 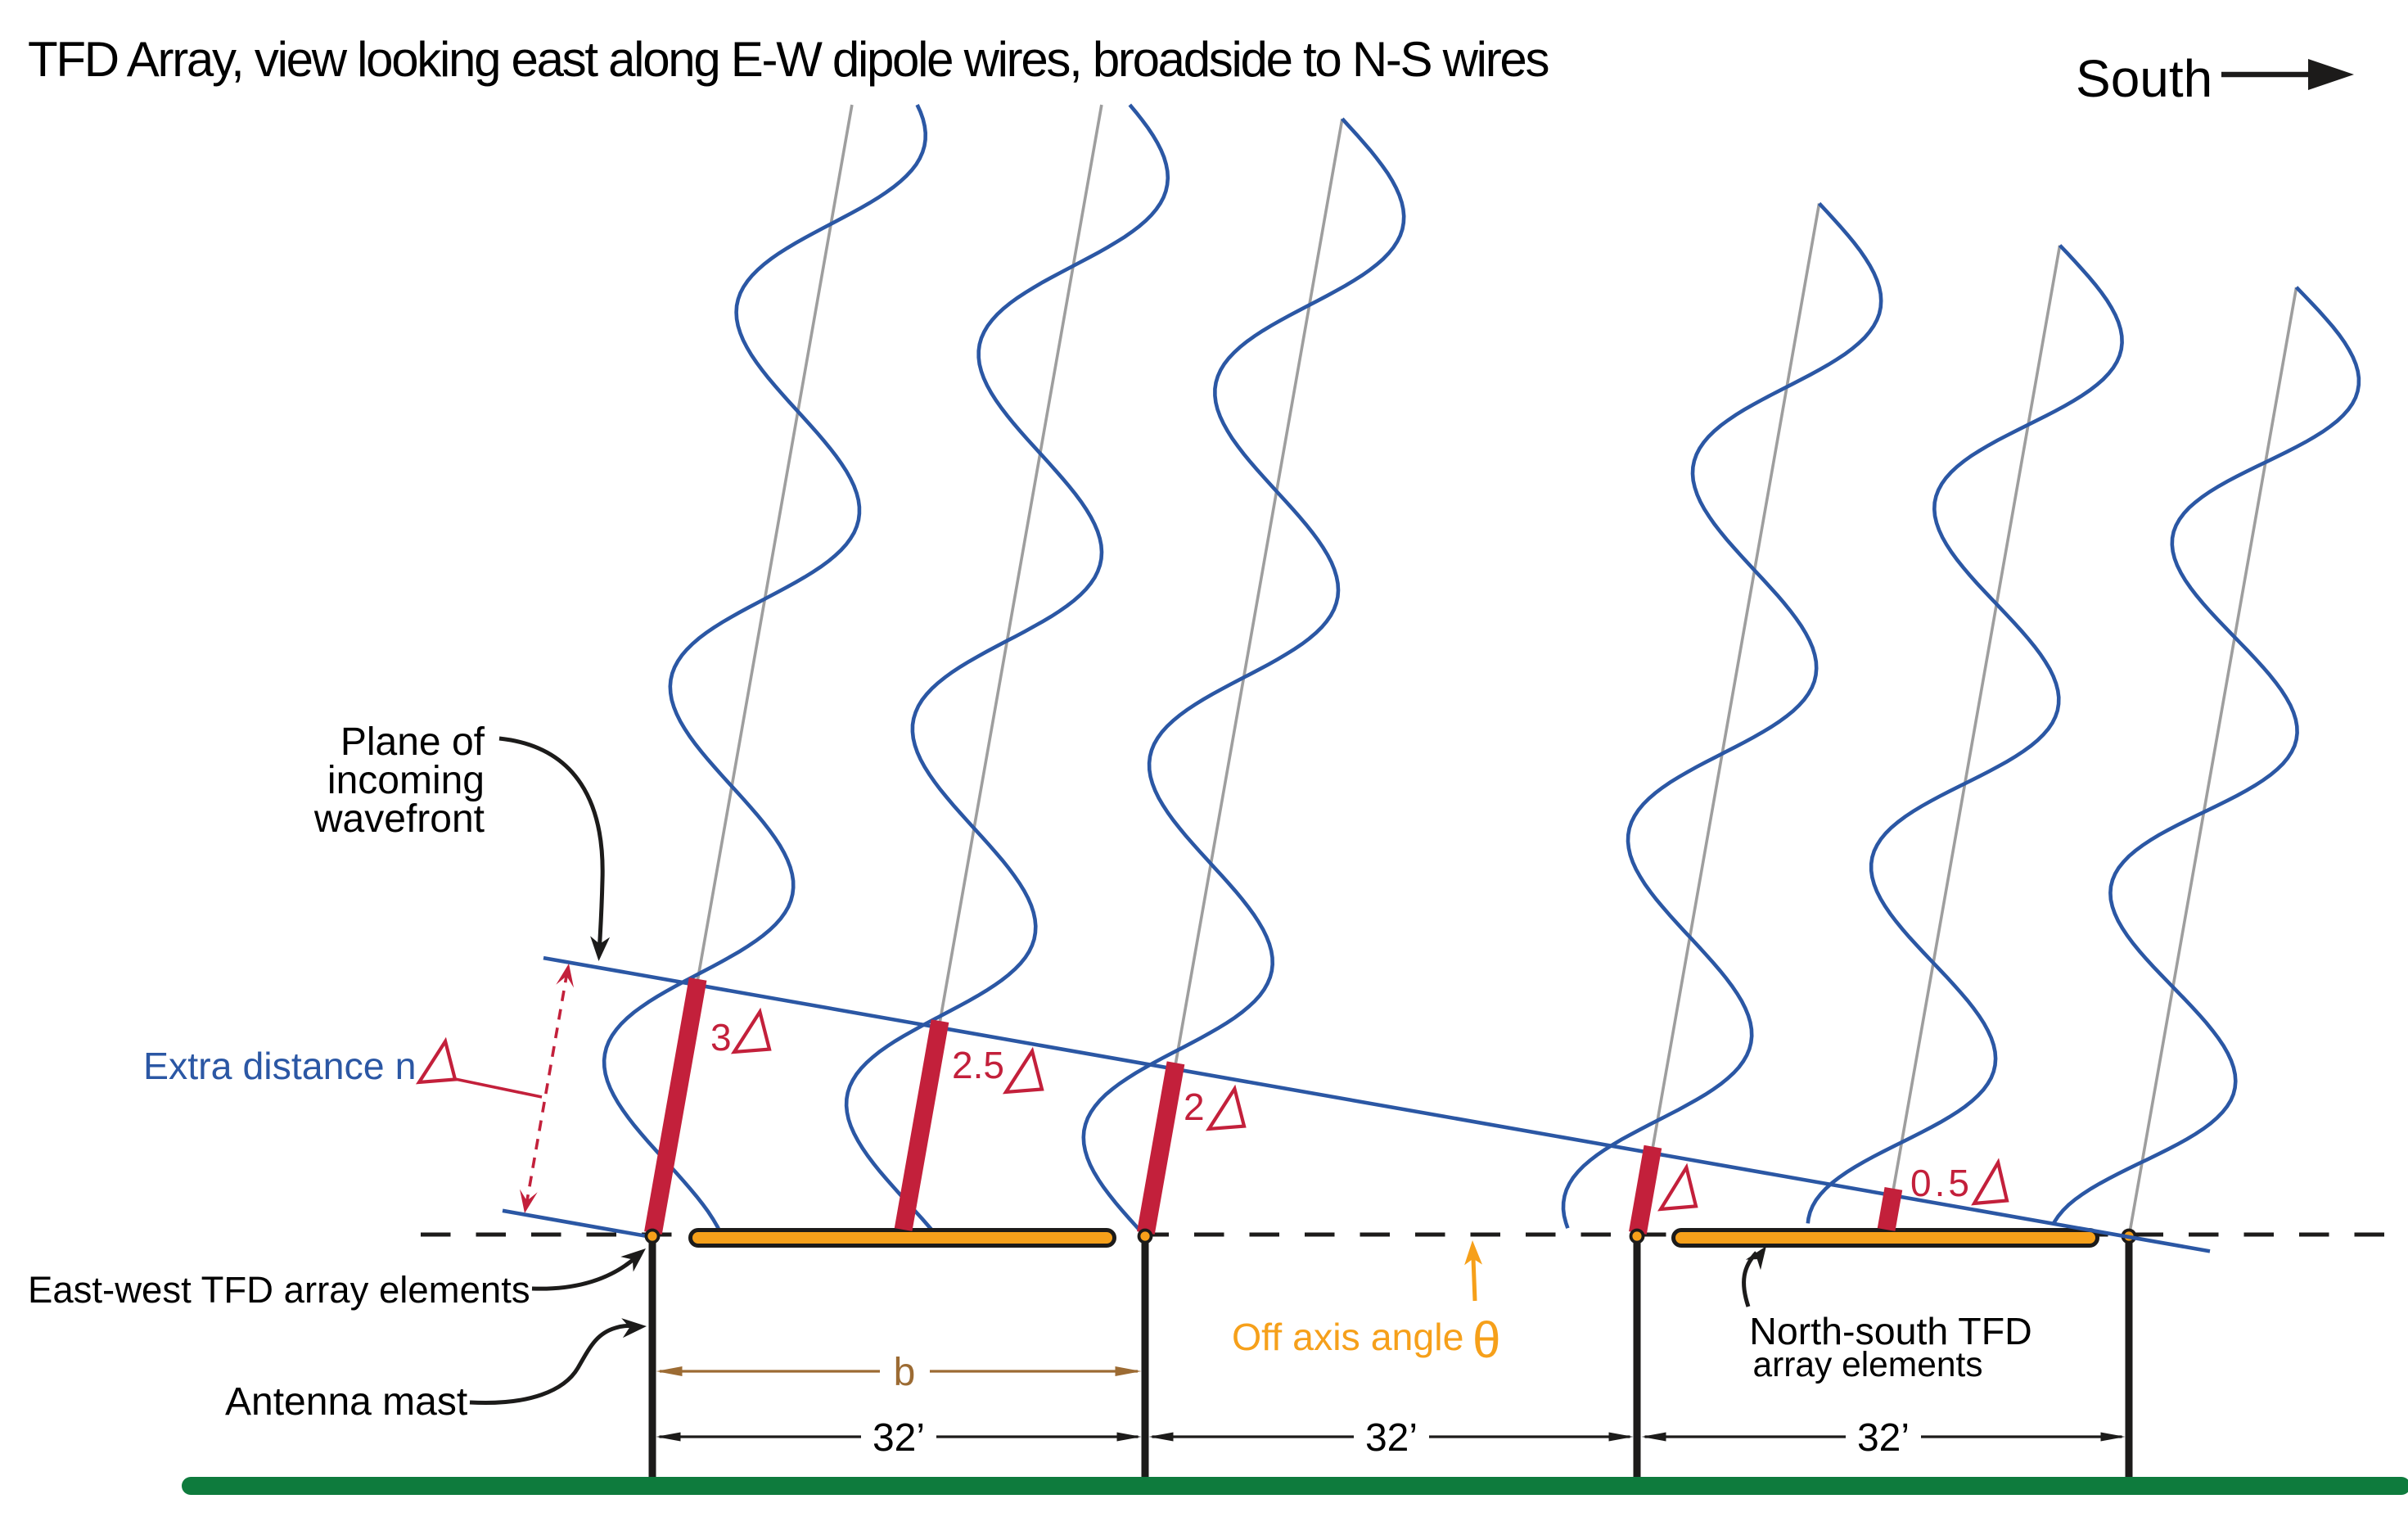 I want to click on svg-text: Off axis angle, so click(x=1348, y=1337).